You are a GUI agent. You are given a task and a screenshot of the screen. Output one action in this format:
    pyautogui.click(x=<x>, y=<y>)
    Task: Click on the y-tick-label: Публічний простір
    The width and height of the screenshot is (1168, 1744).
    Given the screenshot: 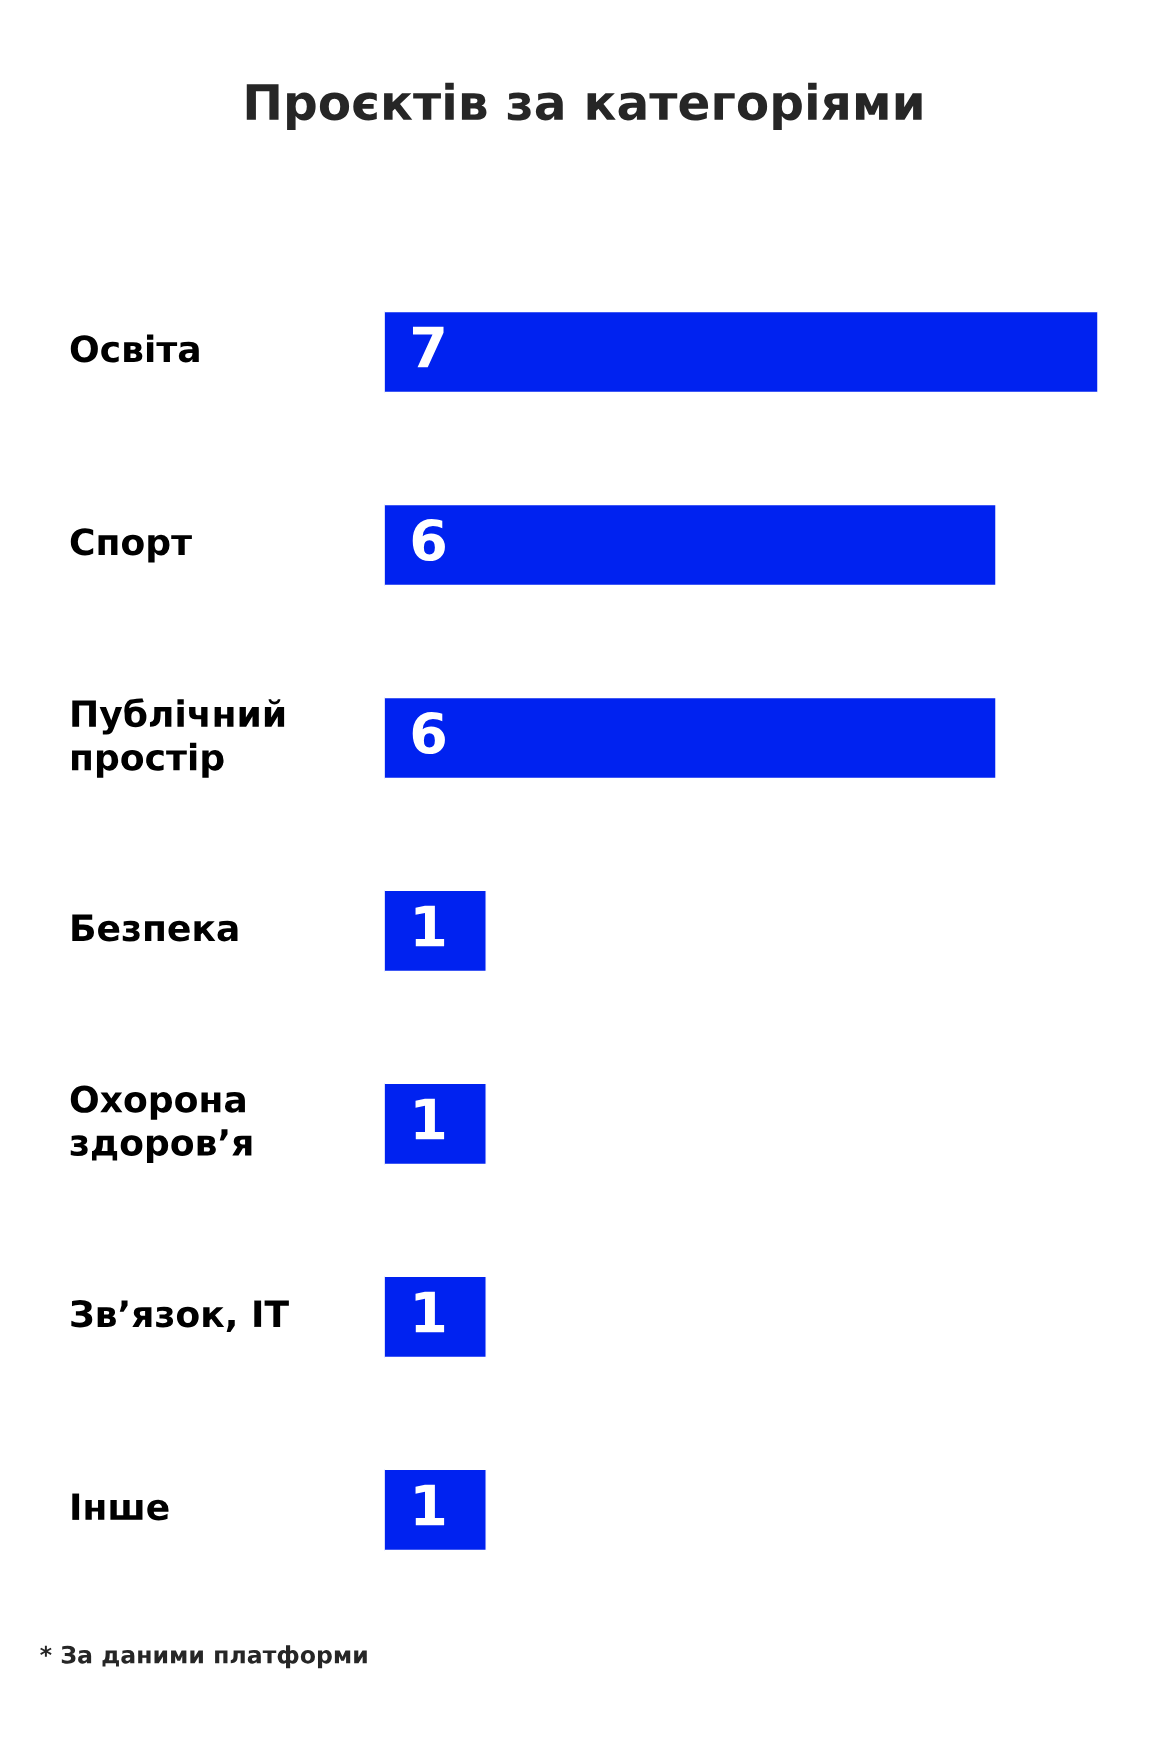 What is the action you would take?
    pyautogui.click(x=178, y=738)
    